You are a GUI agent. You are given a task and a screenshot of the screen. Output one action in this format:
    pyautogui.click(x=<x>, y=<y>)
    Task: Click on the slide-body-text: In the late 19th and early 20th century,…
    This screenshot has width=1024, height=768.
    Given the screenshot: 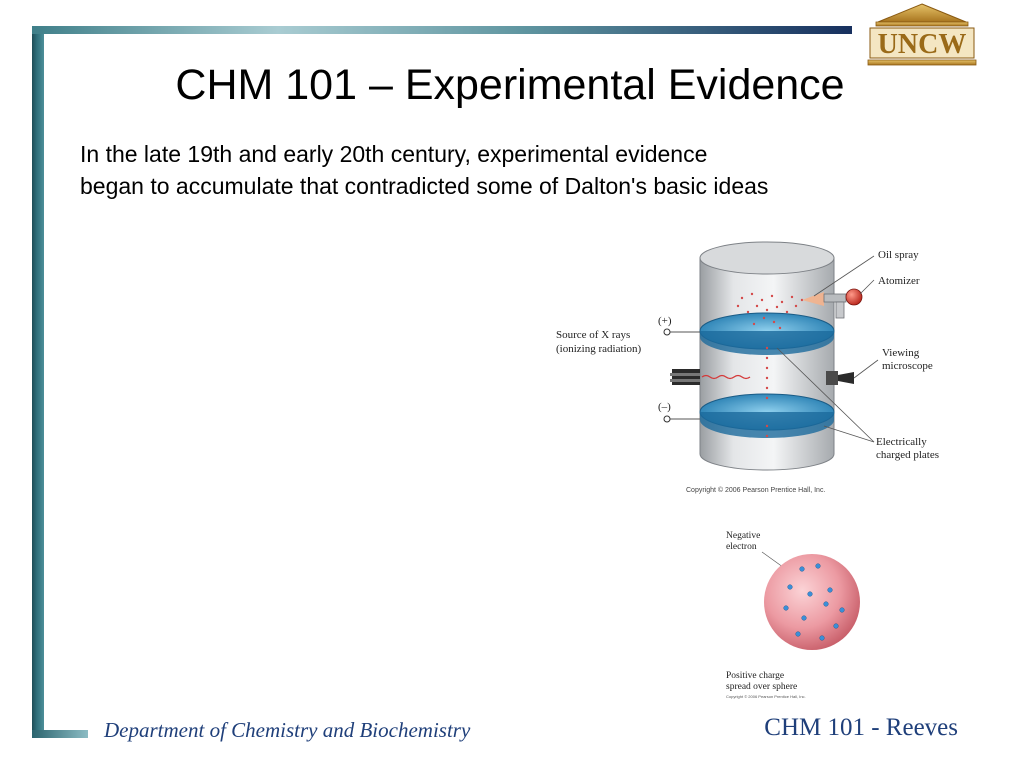 What is the action you would take?
    pyautogui.click(x=520, y=170)
    